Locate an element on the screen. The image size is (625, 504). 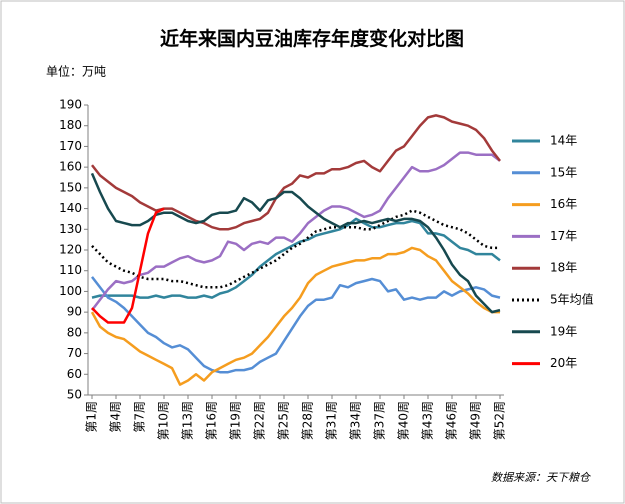
x-tick-label: 第46周 is located at coordinates (452, 420).